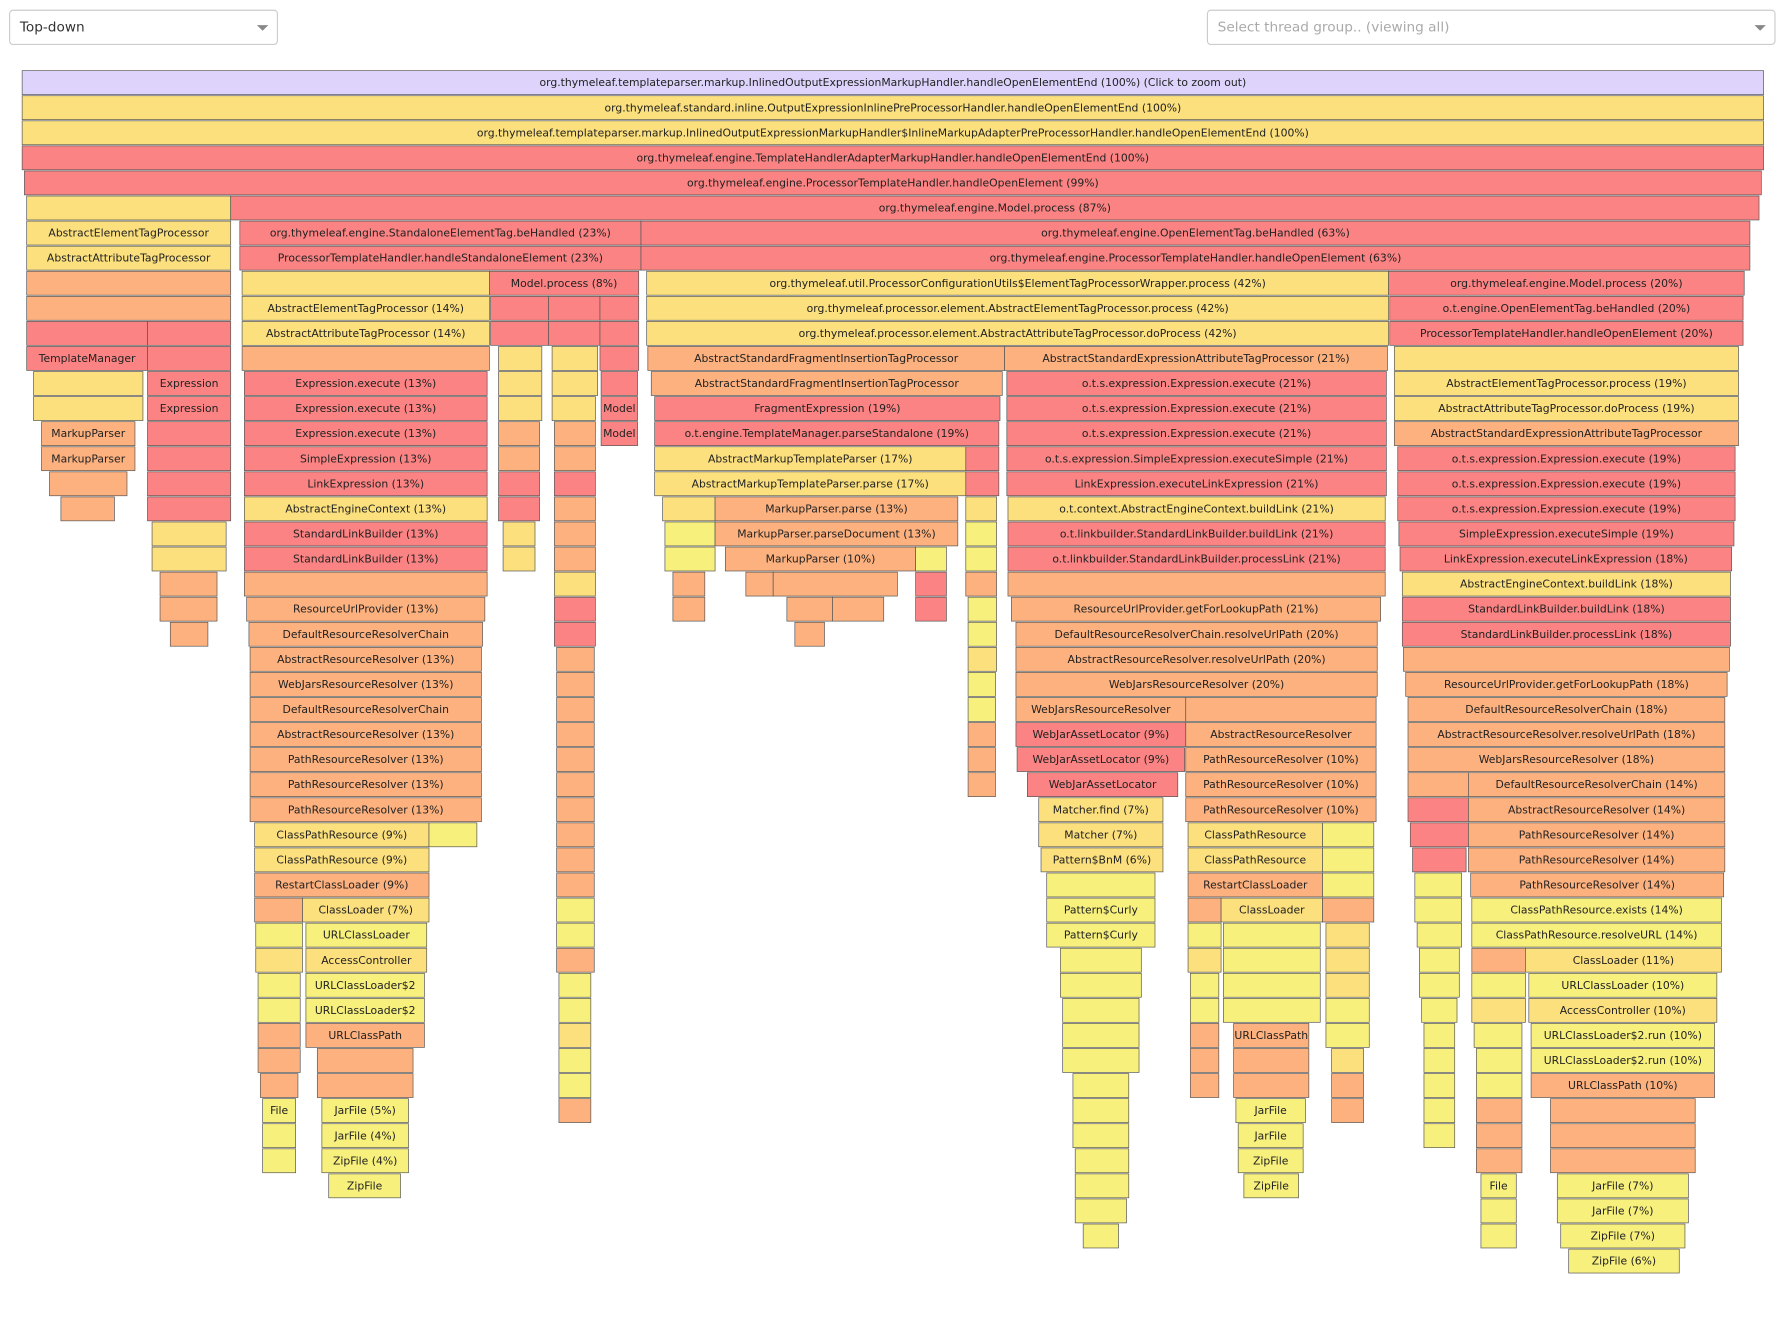  What do you see at coordinates (1281, 784) in the screenshot?
I see `frame-group: PathResourceResolver (10%)` at bounding box center [1281, 784].